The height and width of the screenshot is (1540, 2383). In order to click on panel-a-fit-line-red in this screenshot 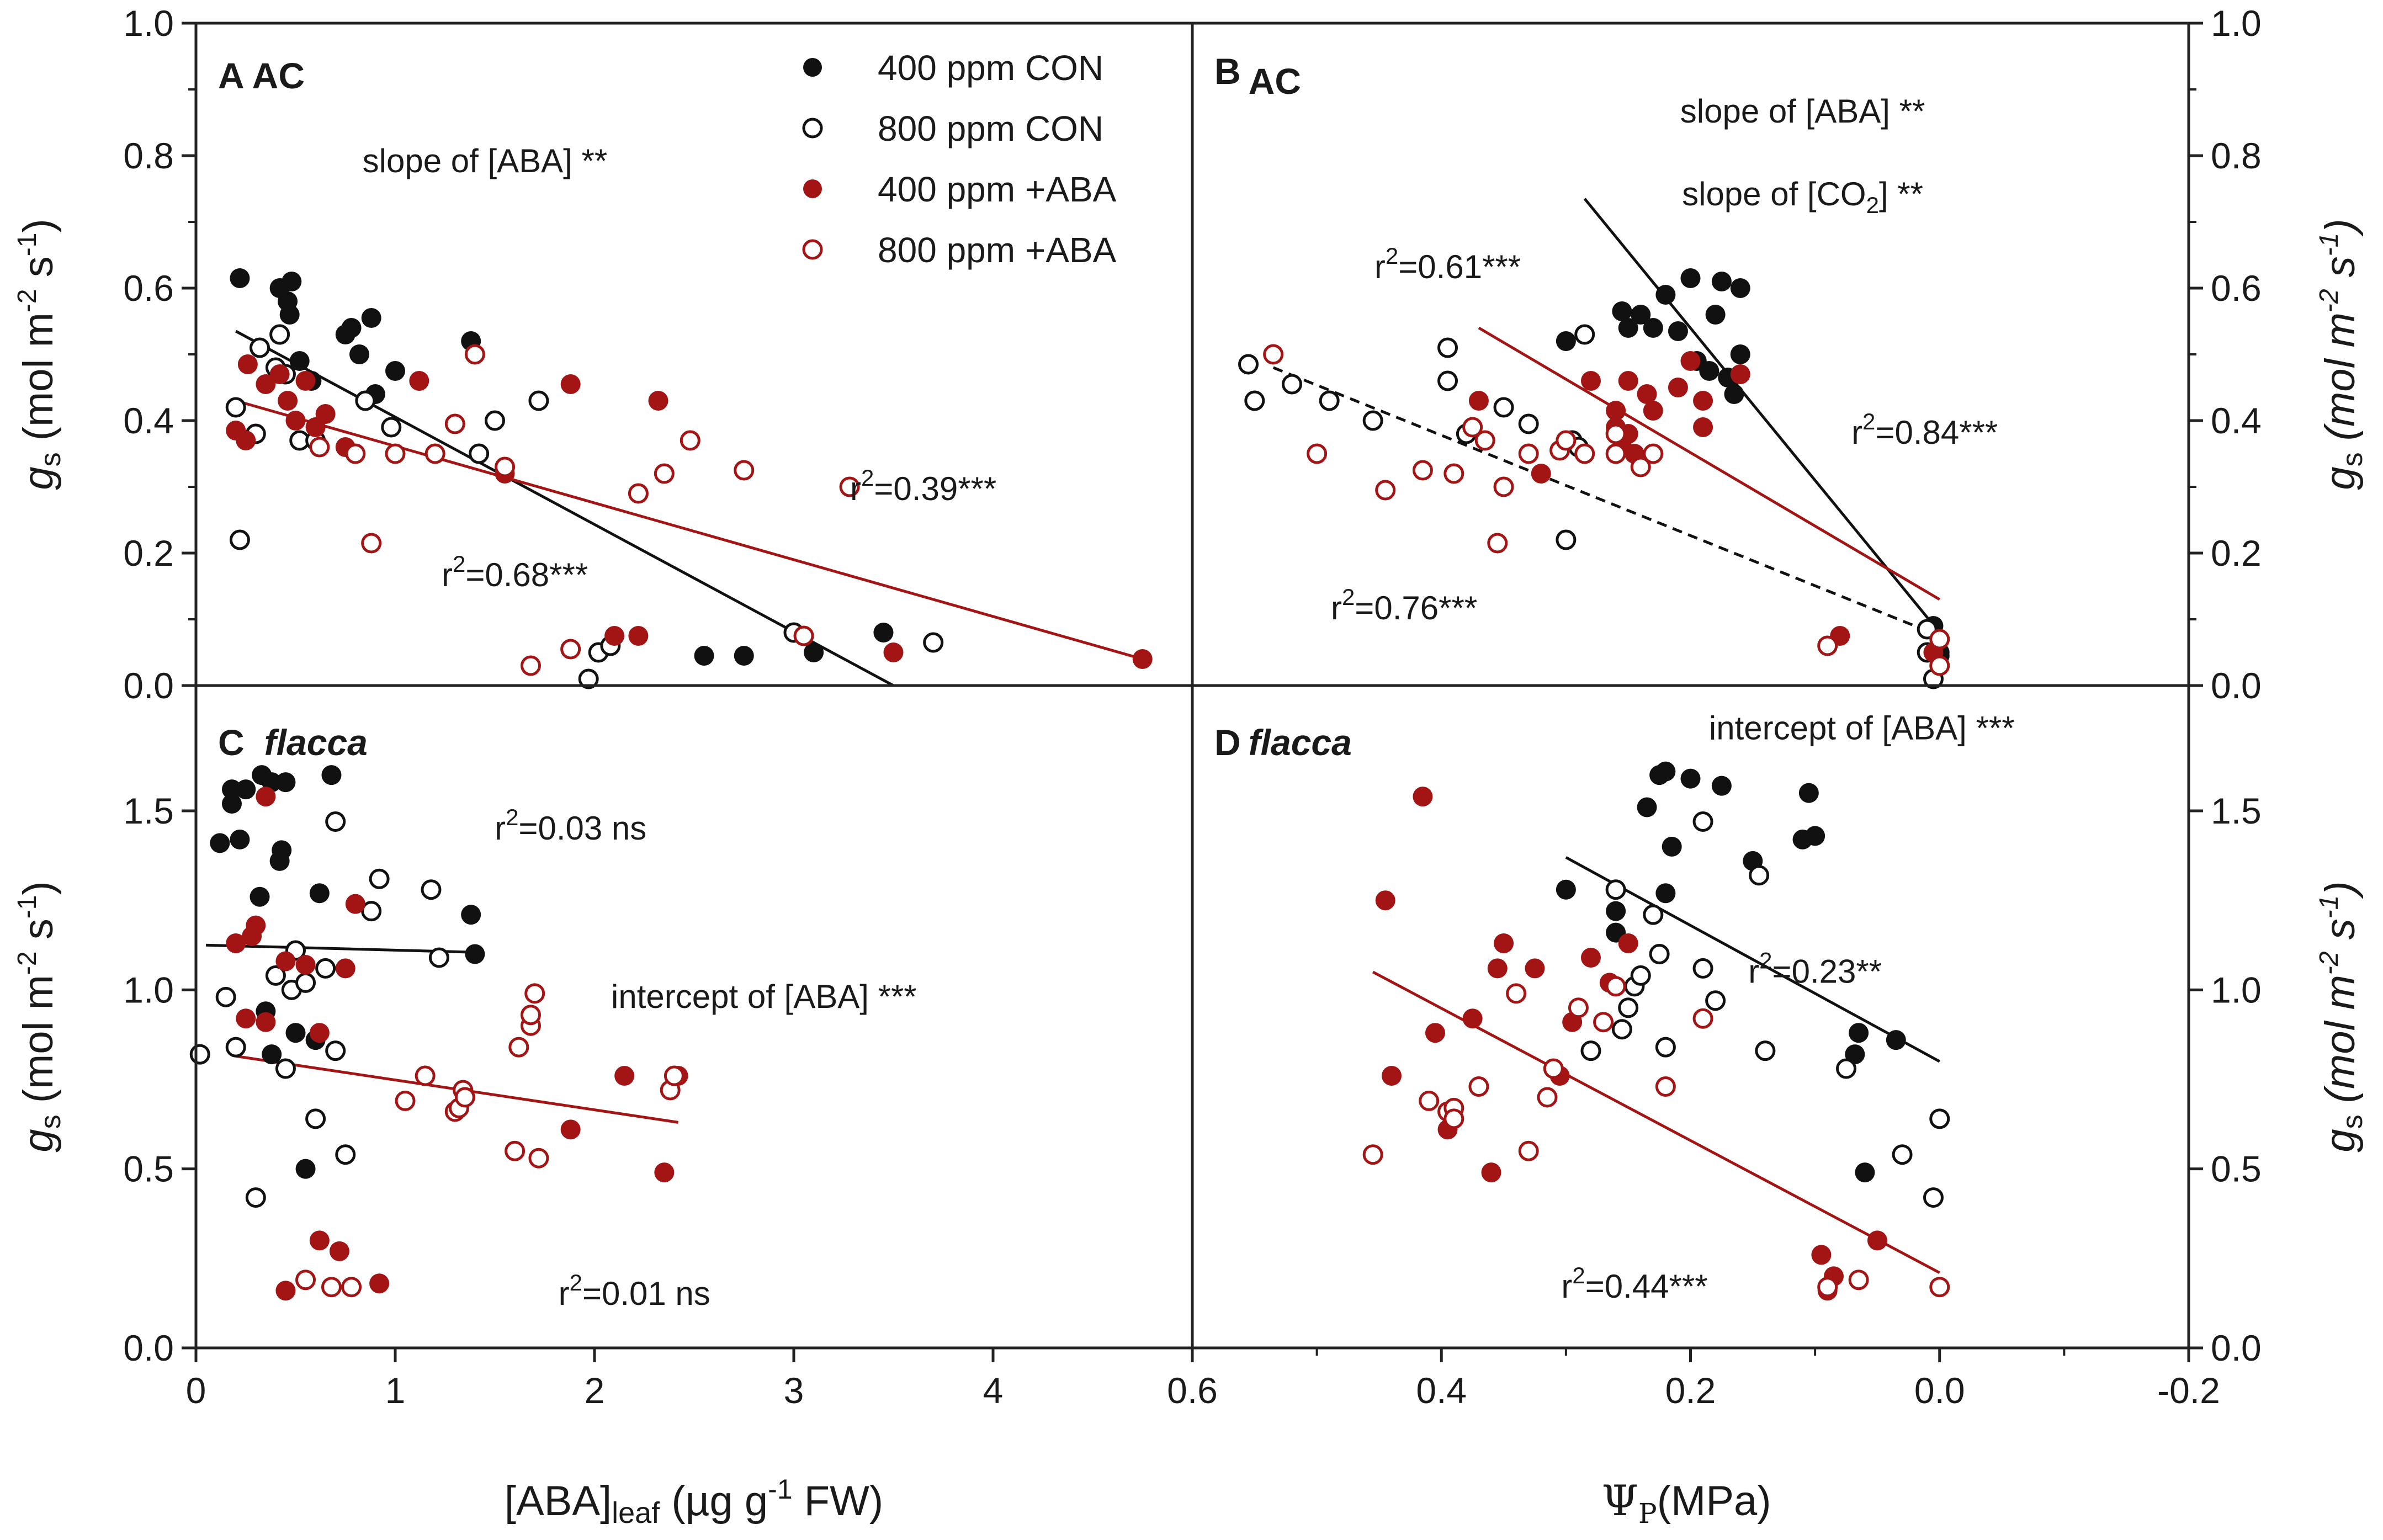, I will do `click(689, 530)`.